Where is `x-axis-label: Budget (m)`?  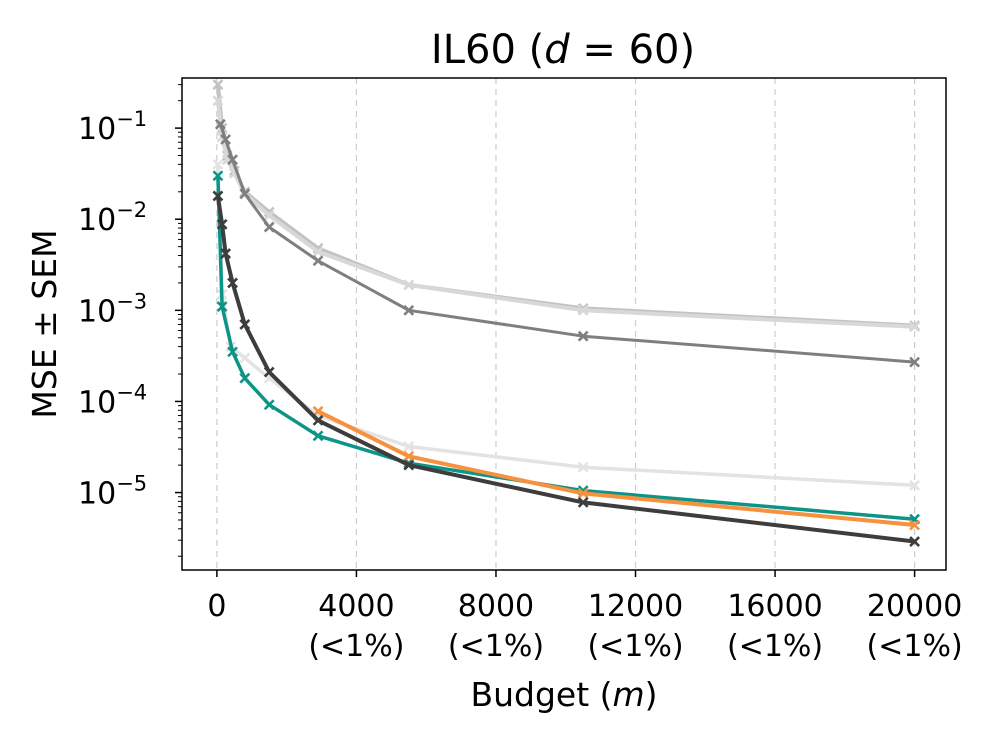 x-axis-label: Budget (m) is located at coordinates (563, 694).